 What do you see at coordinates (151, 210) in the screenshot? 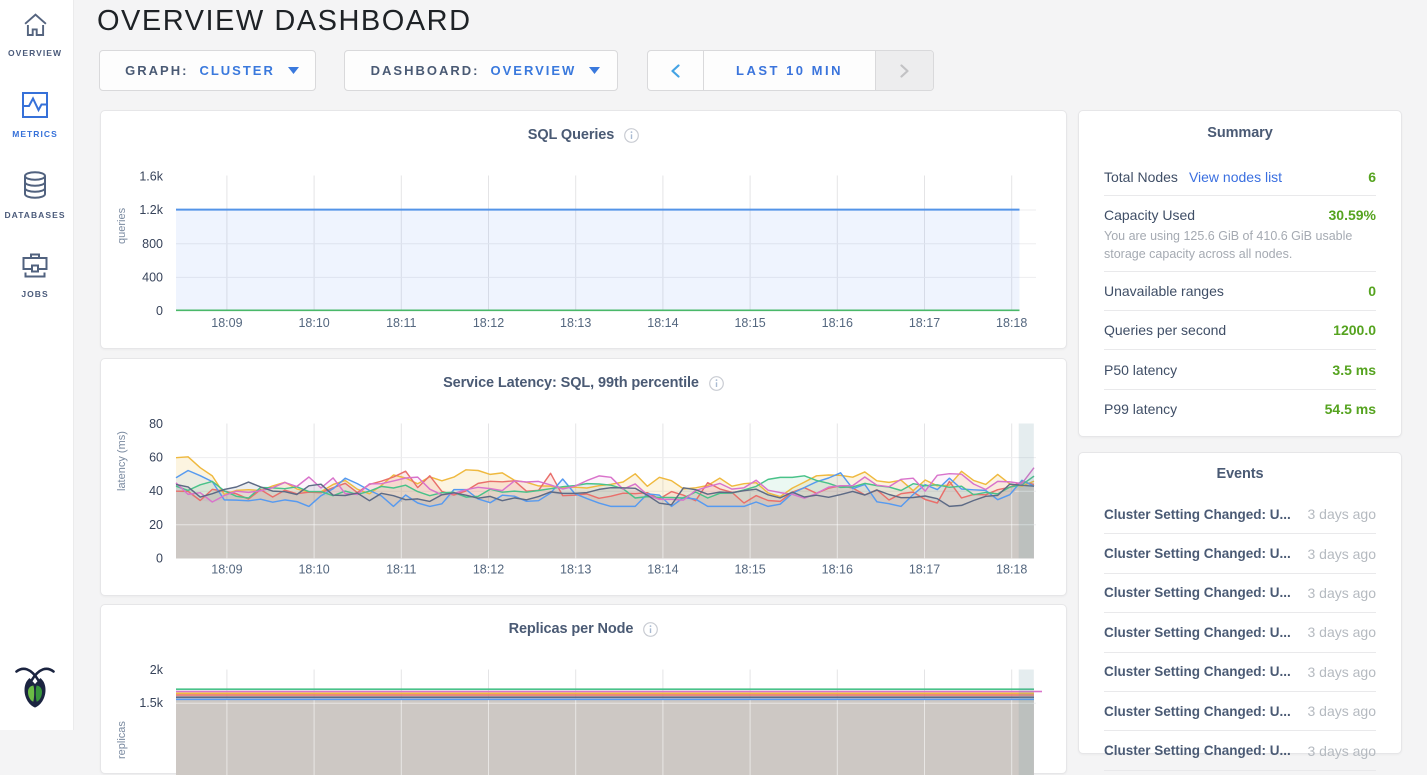
I see `svg-text: 1.2k` at bounding box center [151, 210].